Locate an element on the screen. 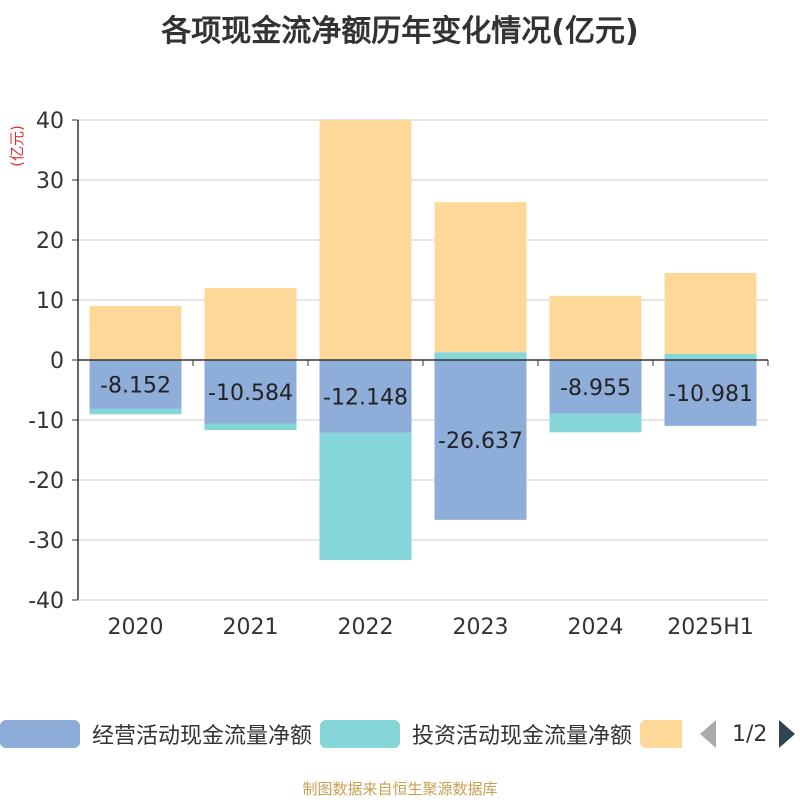 Image resolution: width=800 pixels, height=800 pixels. data-label: -10.981 is located at coordinates (710, 394).